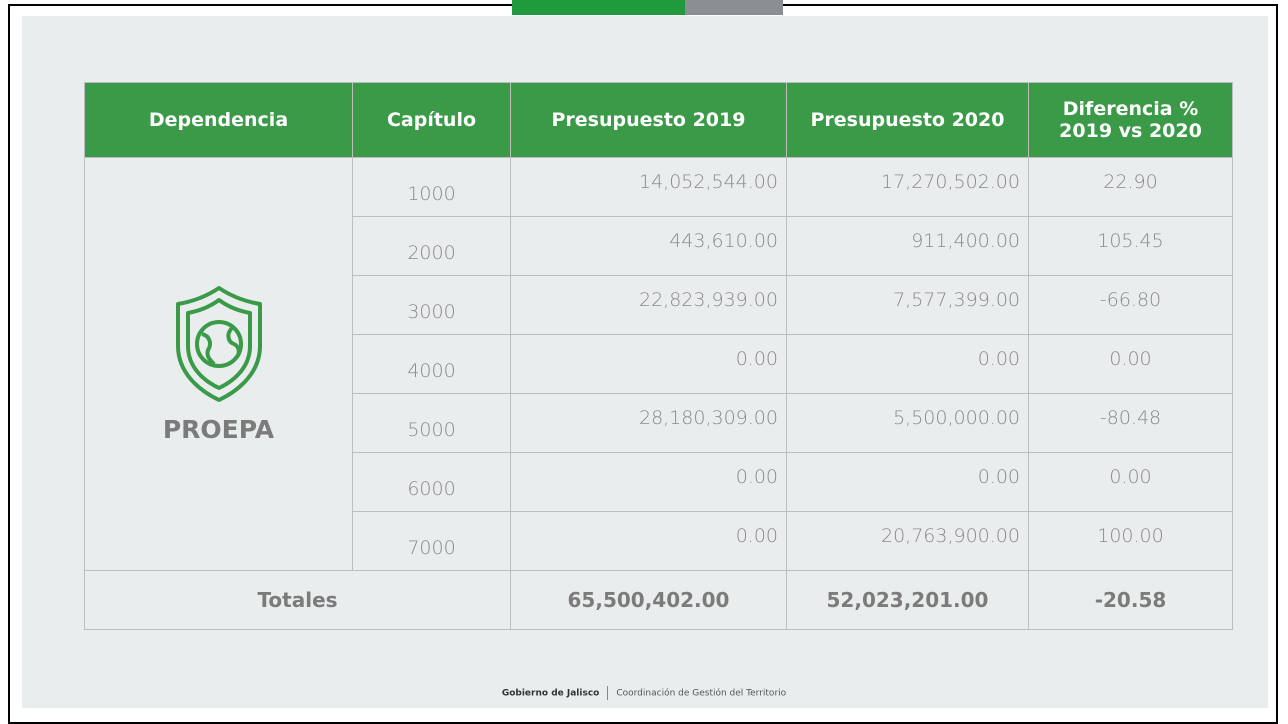 This screenshot has height=724, width=1288. What do you see at coordinates (907, 120) in the screenshot?
I see `header-cell: Presupuesto 2020` at bounding box center [907, 120].